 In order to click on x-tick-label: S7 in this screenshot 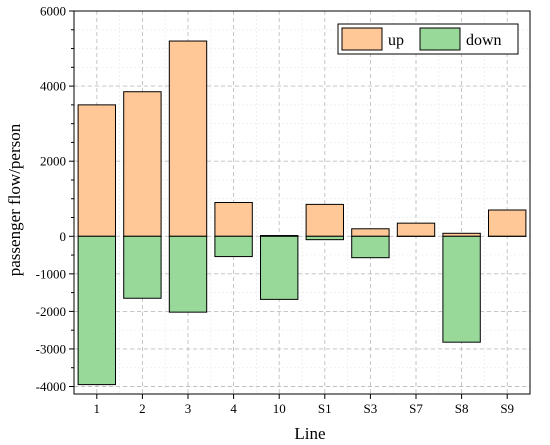, I will do `click(416, 408)`.